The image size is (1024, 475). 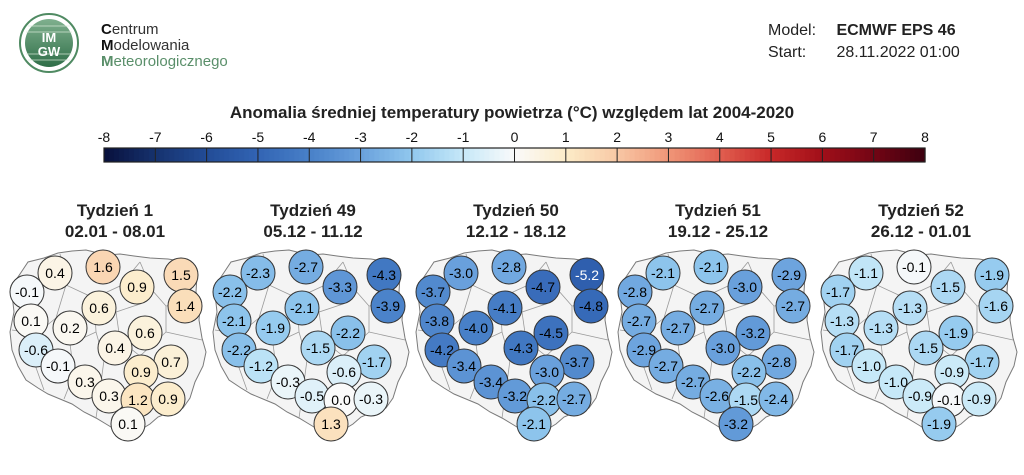 What do you see at coordinates (31, 321) in the screenshot?
I see `region-value-label: 0.1` at bounding box center [31, 321].